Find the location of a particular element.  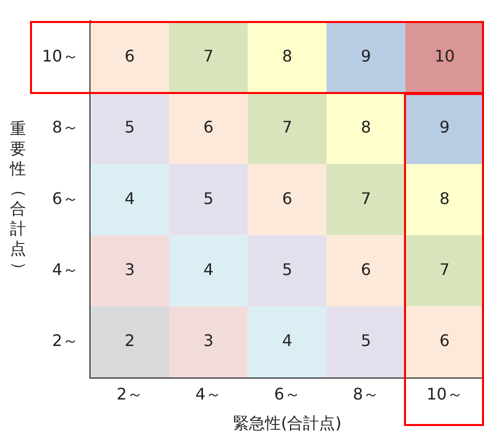

x-tick-label: 6～ is located at coordinates (287, 394).